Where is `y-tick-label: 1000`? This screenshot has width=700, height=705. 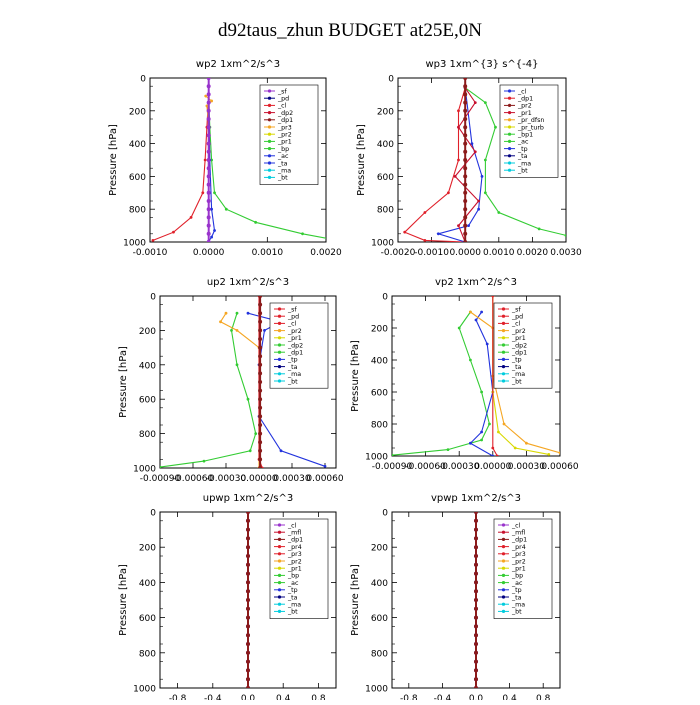
y-tick-label: 1000 is located at coordinates (376, 458).